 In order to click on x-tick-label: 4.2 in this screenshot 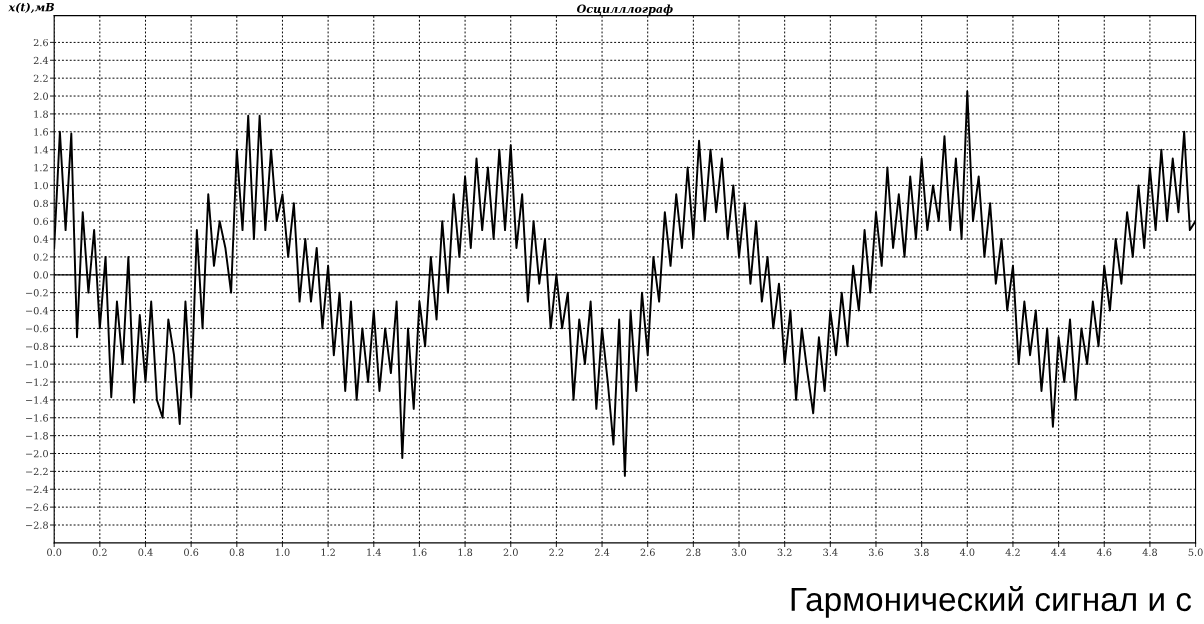, I will do `click(1012, 552)`.